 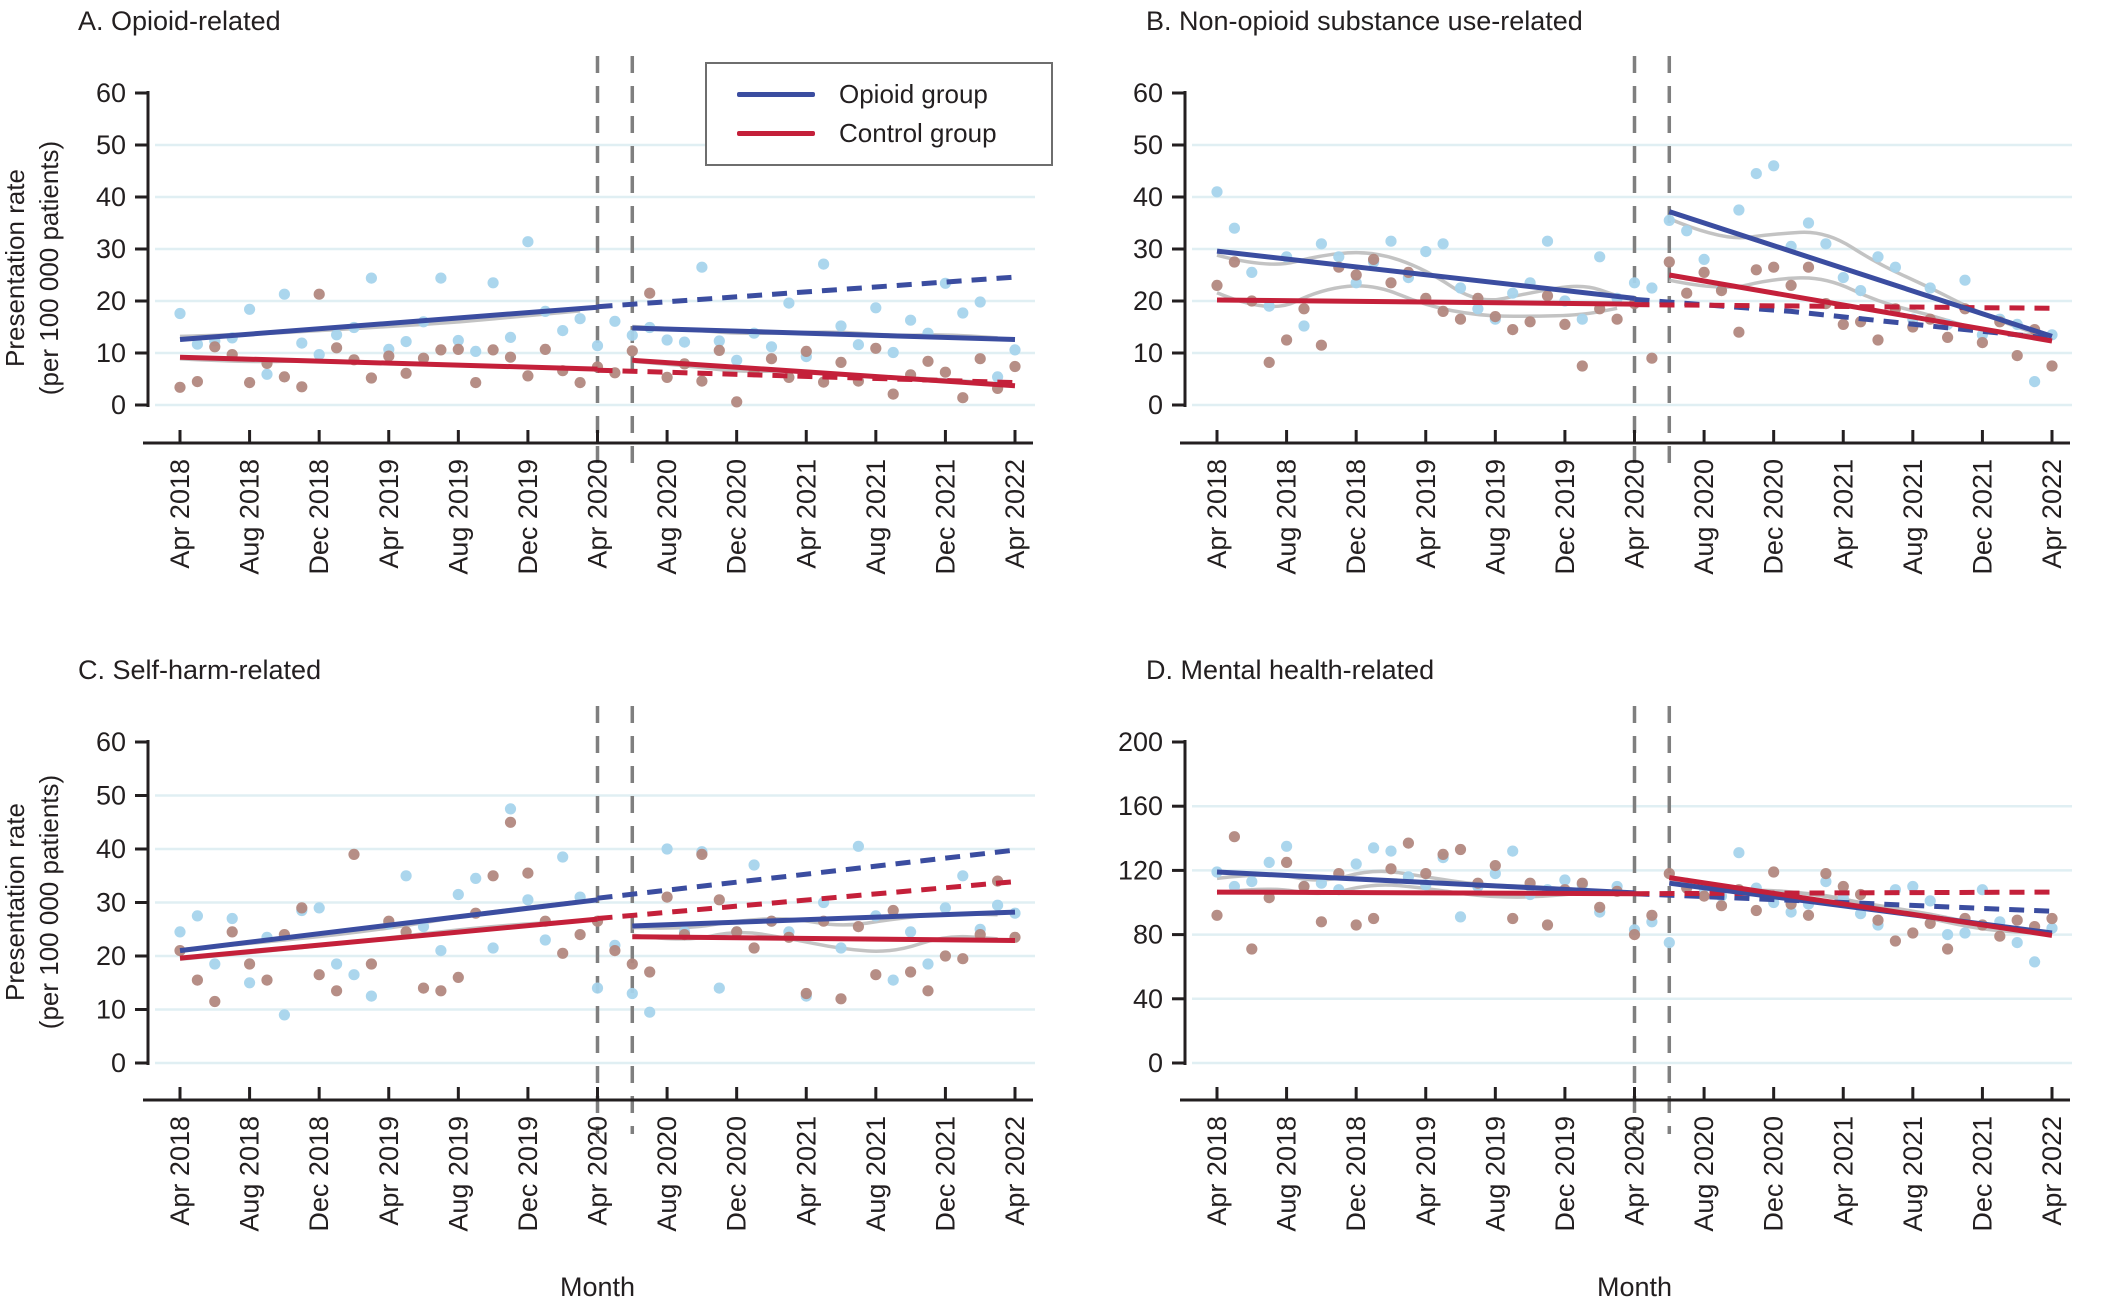 What do you see at coordinates (1843, 514) in the screenshot?
I see `x-tick-label: Apr 2021` at bounding box center [1843, 514].